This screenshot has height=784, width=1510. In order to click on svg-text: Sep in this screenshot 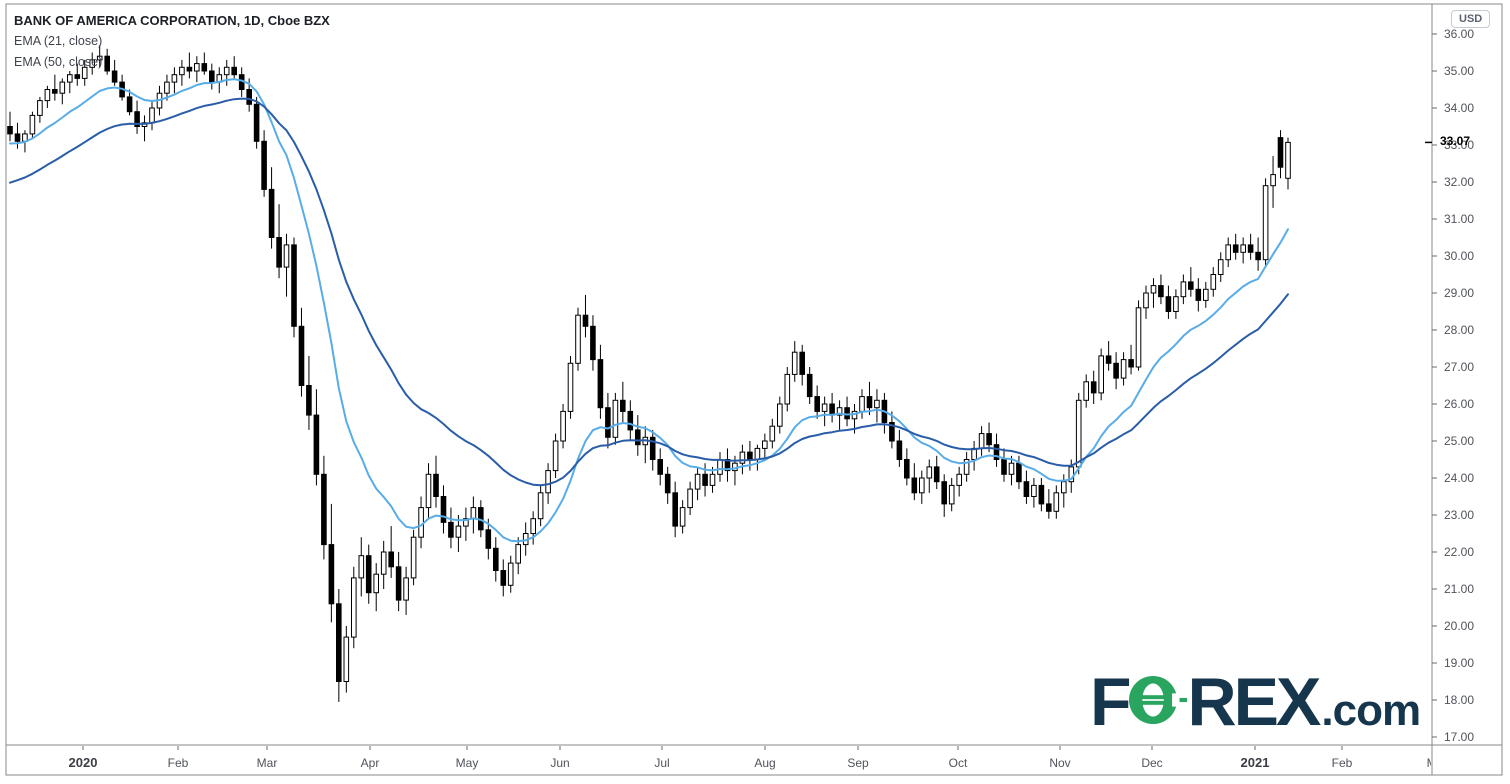, I will do `click(858, 763)`.